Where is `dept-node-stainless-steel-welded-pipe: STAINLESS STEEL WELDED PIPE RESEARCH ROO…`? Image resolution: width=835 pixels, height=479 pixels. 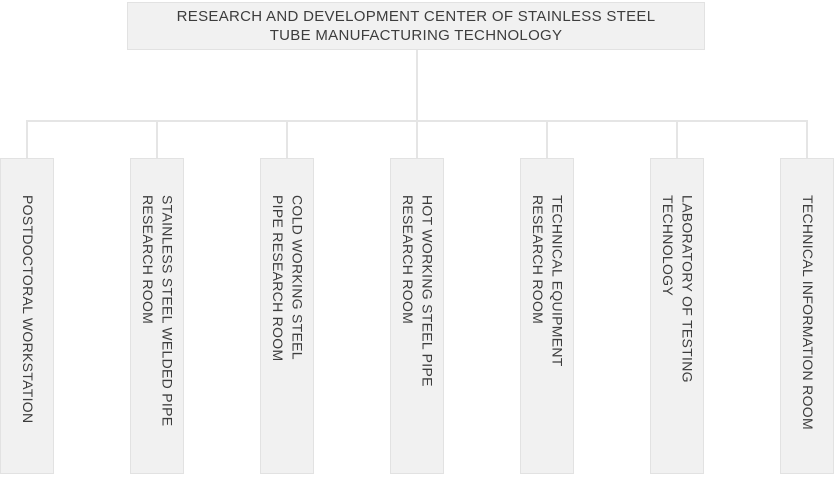
dept-node-stainless-steel-welded-pipe: STAINLESS STEEL WELDED PIPE RESEARCH ROO… is located at coordinates (157, 316).